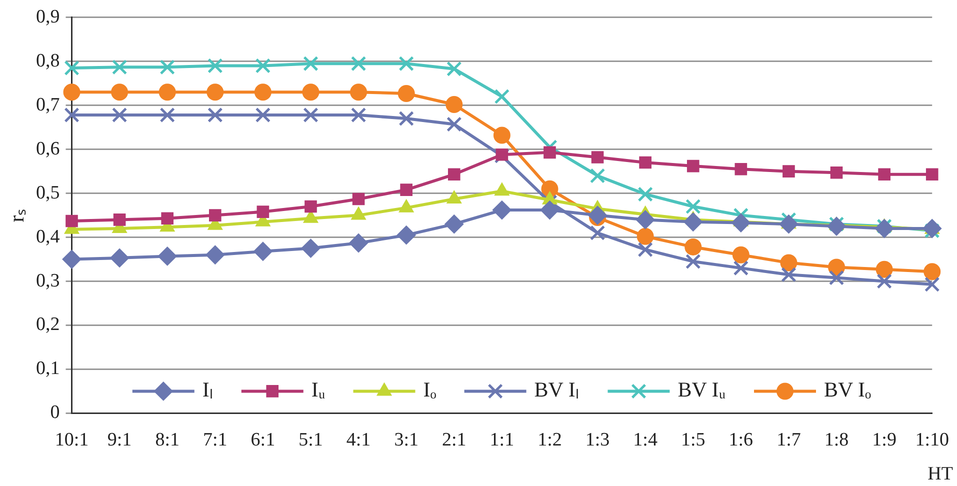 Image resolution: width=957 pixels, height=486 pixels. Describe the element at coordinates (167, 440) in the screenshot. I see `x-tick-label: 8:1` at that location.